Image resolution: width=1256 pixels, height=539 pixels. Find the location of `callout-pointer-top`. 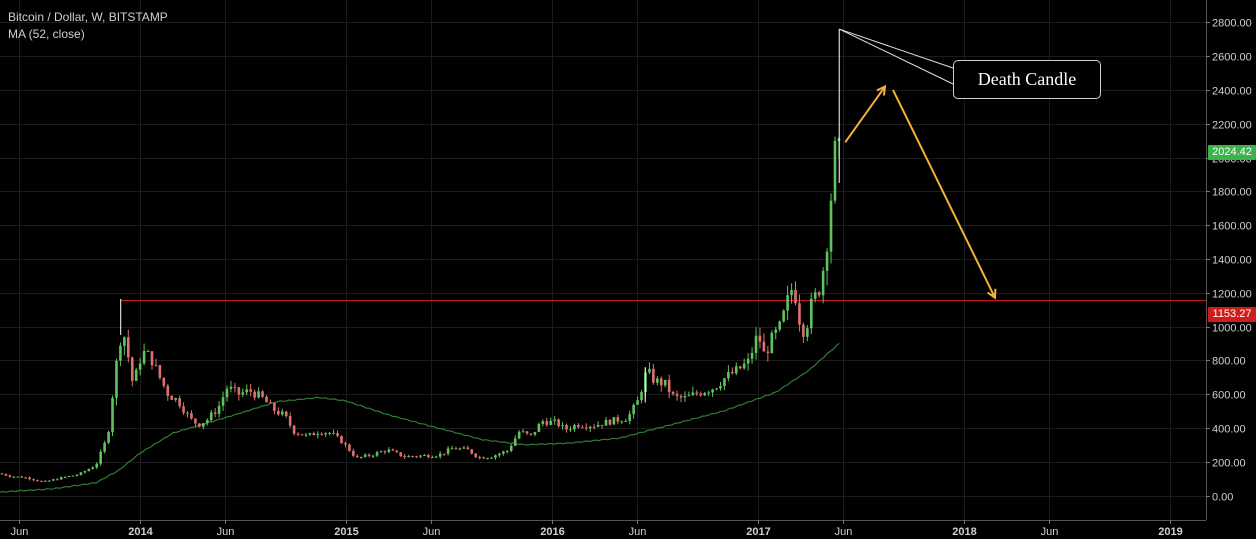

callout-pointer-top is located at coordinates (896, 48).